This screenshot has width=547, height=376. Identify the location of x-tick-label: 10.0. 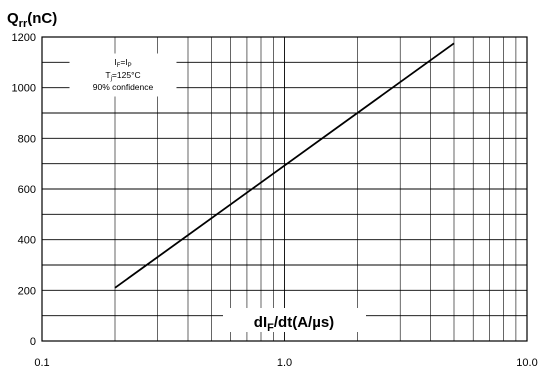
(526, 363).